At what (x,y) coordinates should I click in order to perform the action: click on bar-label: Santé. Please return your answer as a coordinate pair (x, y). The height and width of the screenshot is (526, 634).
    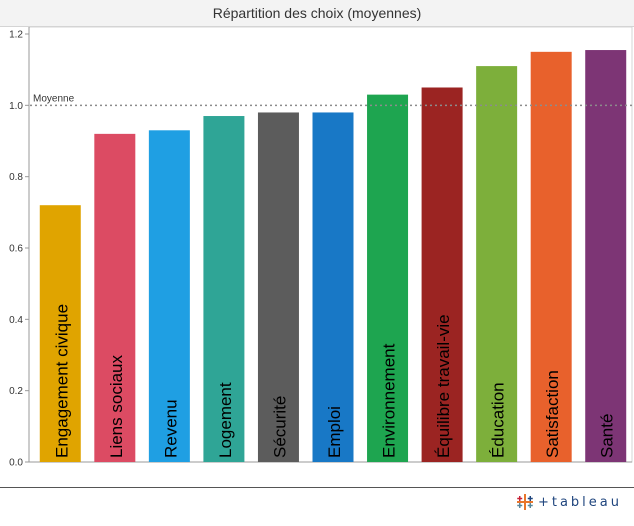
    Looking at the image, I should click on (607, 436).